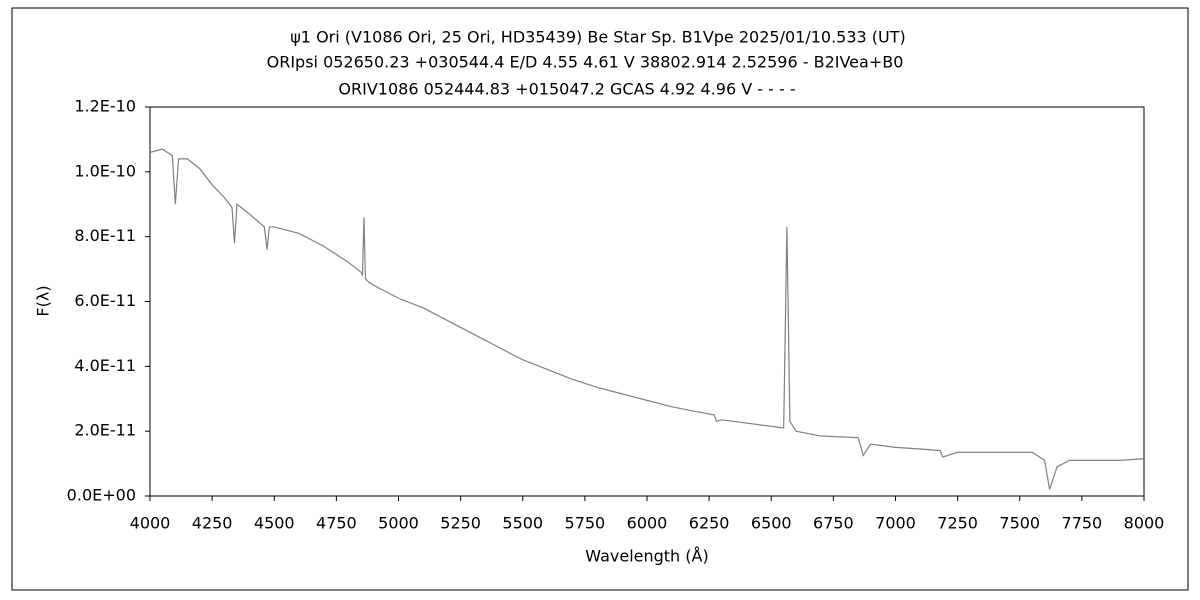 This screenshot has height=600, width=1200. Describe the element at coordinates (336, 523) in the screenshot. I see `x-tick-label: 4750` at that location.